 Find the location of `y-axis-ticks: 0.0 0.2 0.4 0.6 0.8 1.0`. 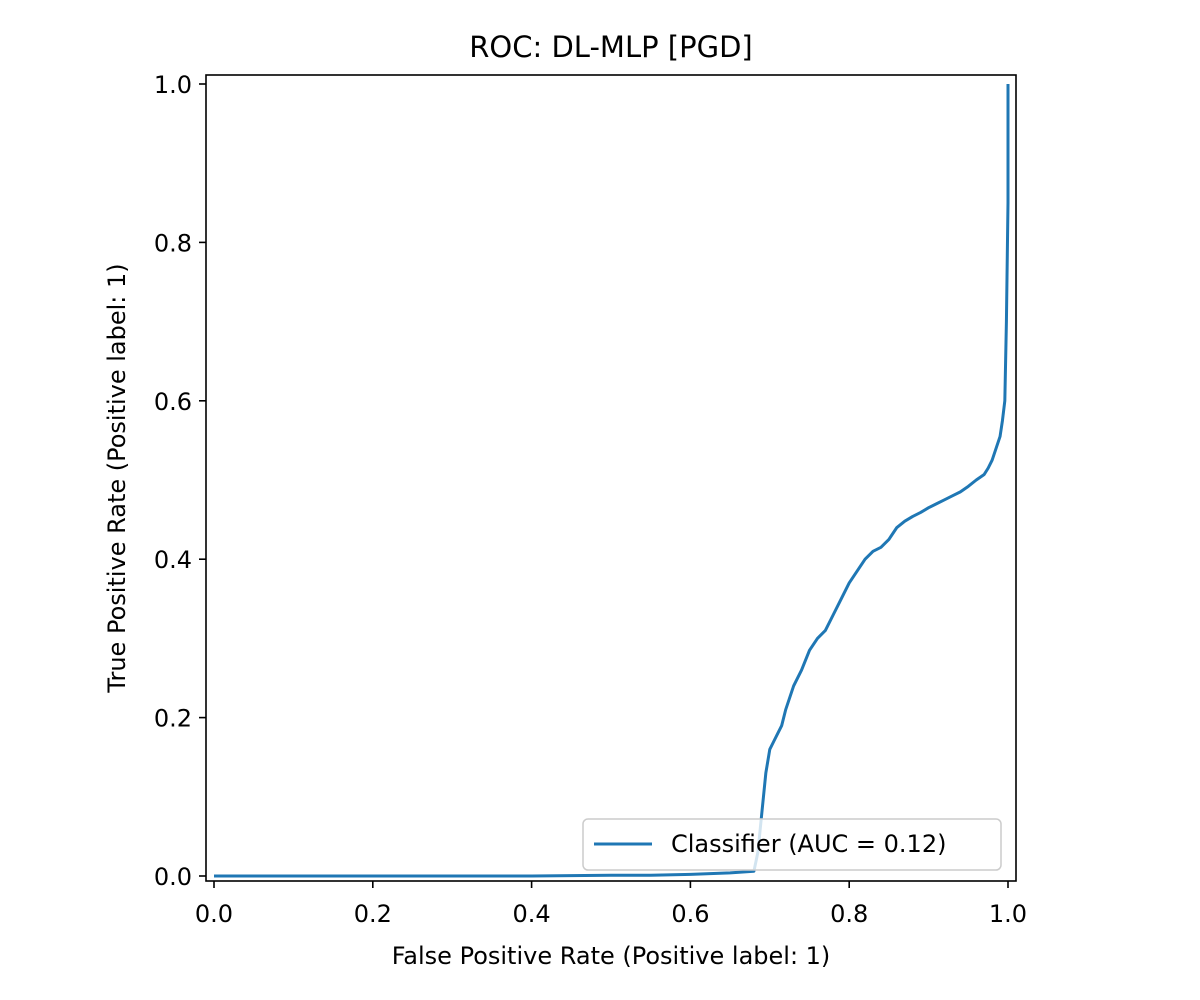

y-axis-ticks: 0.0 0.2 0.4 0.6 0.8 1.0 is located at coordinates (180, 481).